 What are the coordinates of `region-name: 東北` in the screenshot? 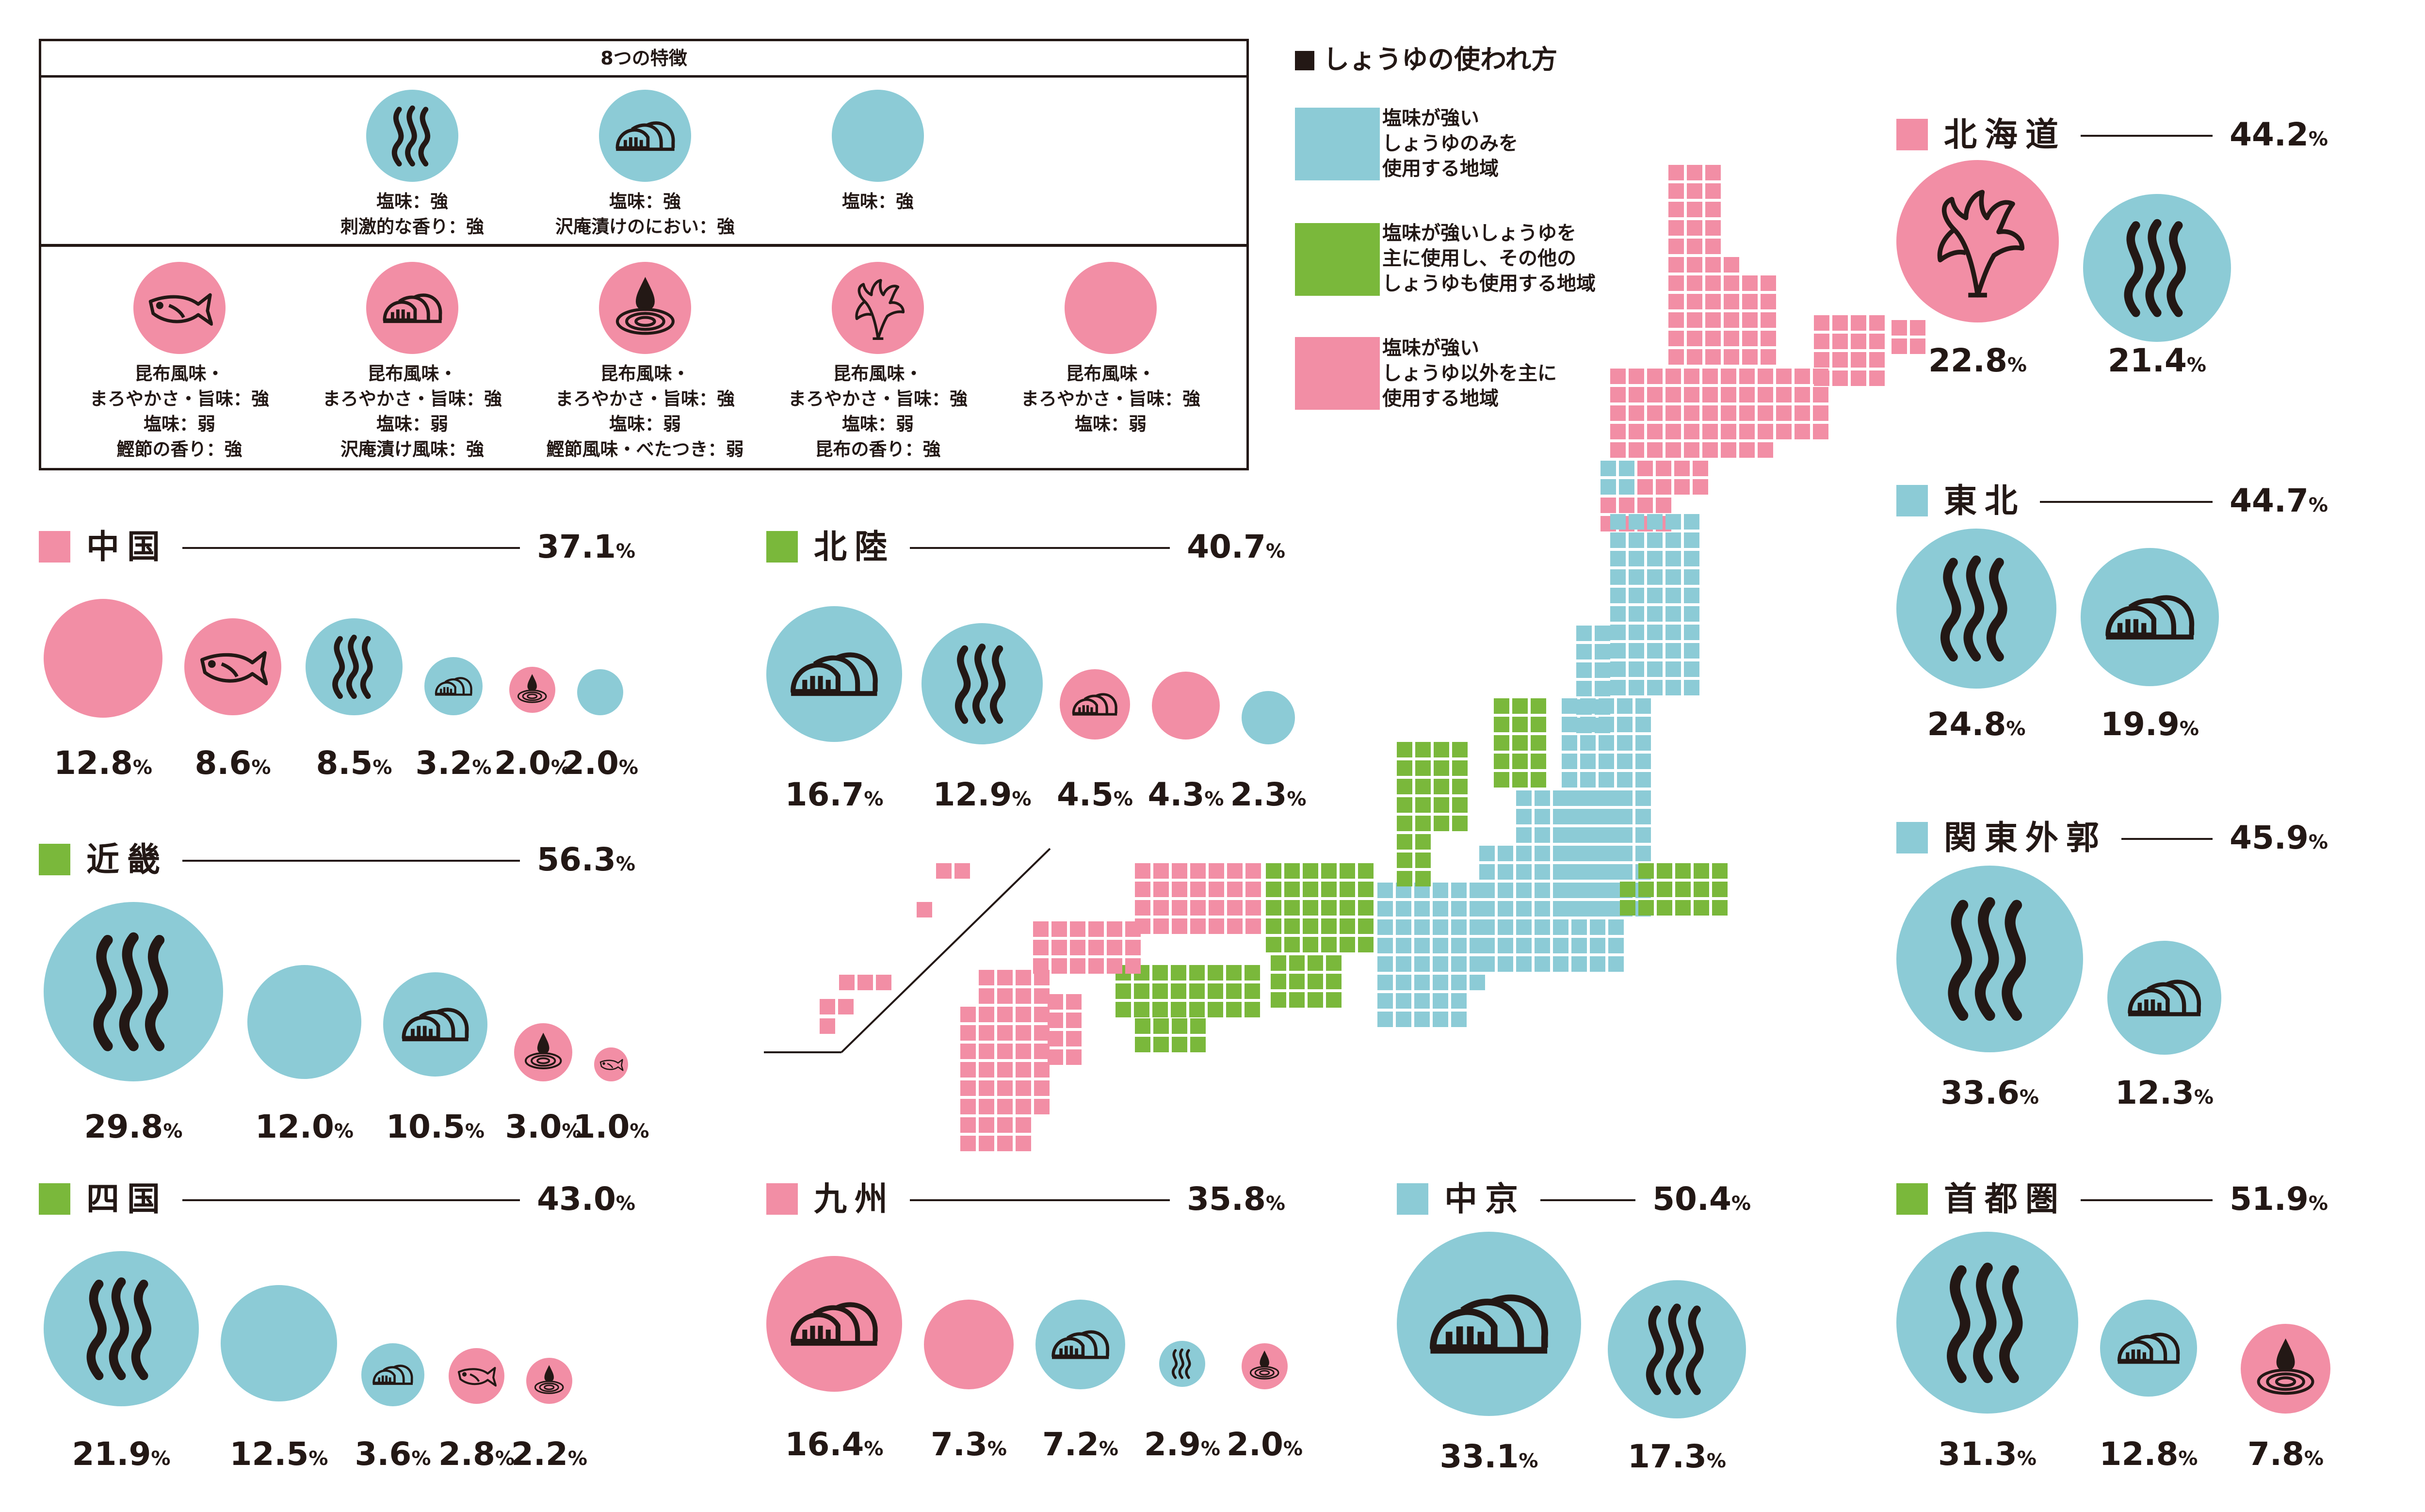 It's located at (1985, 501).